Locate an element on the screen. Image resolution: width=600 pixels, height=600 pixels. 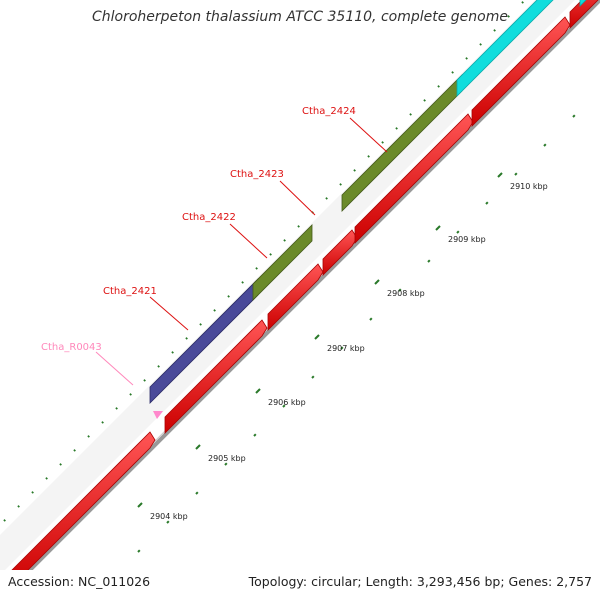
gene-label: Ctha_R0043 is located at coordinates (71, 347).